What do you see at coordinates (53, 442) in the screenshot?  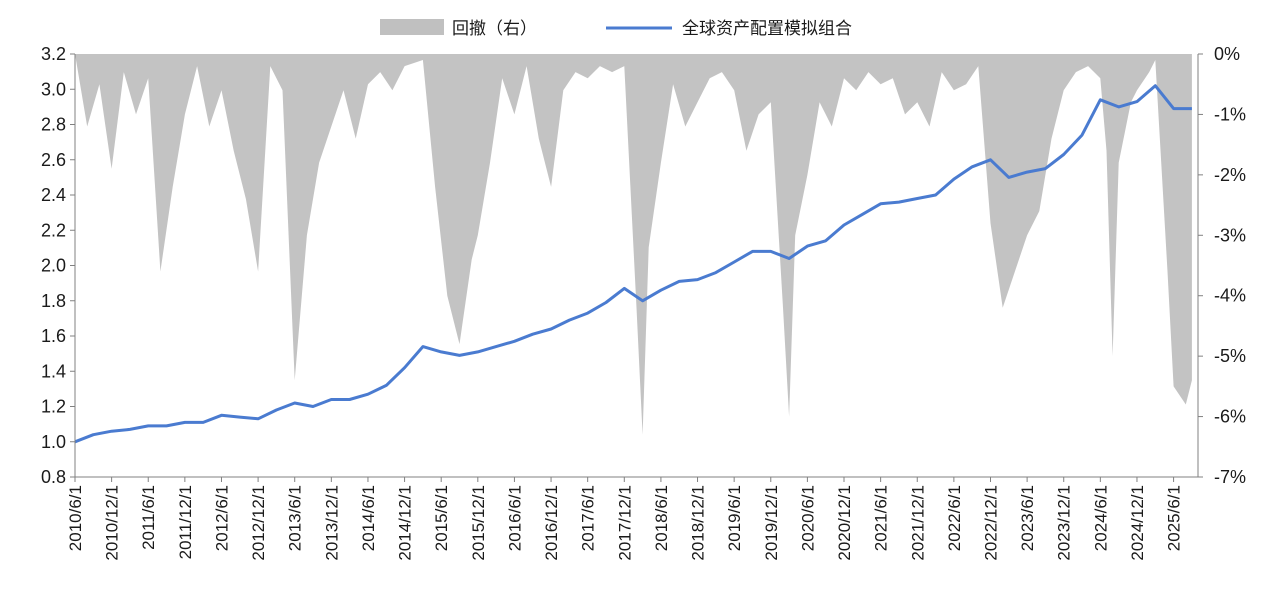 I see `y-left-tick-label: 1.0` at bounding box center [53, 442].